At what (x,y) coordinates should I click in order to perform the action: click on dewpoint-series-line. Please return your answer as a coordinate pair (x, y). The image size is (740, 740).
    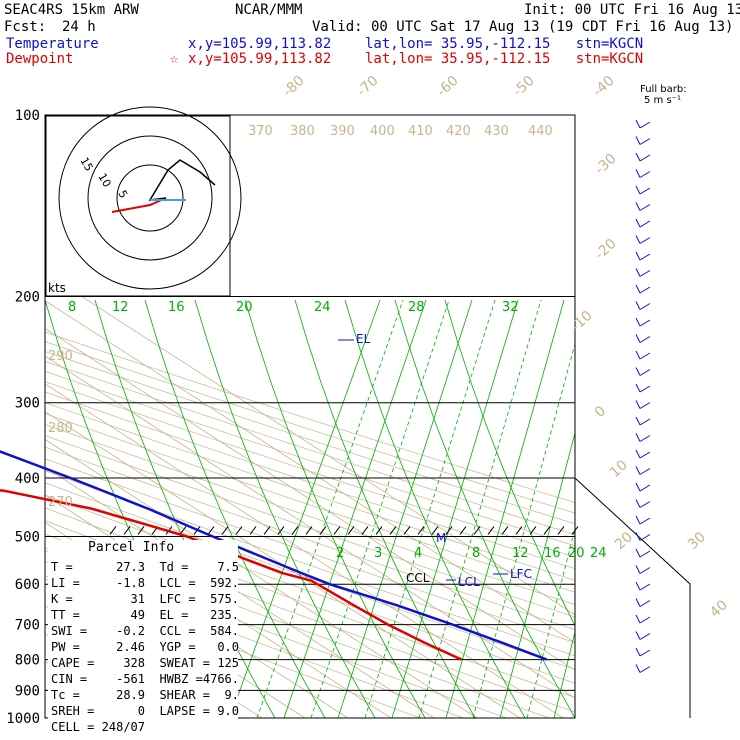
    Looking at the image, I should click on (231, 575).